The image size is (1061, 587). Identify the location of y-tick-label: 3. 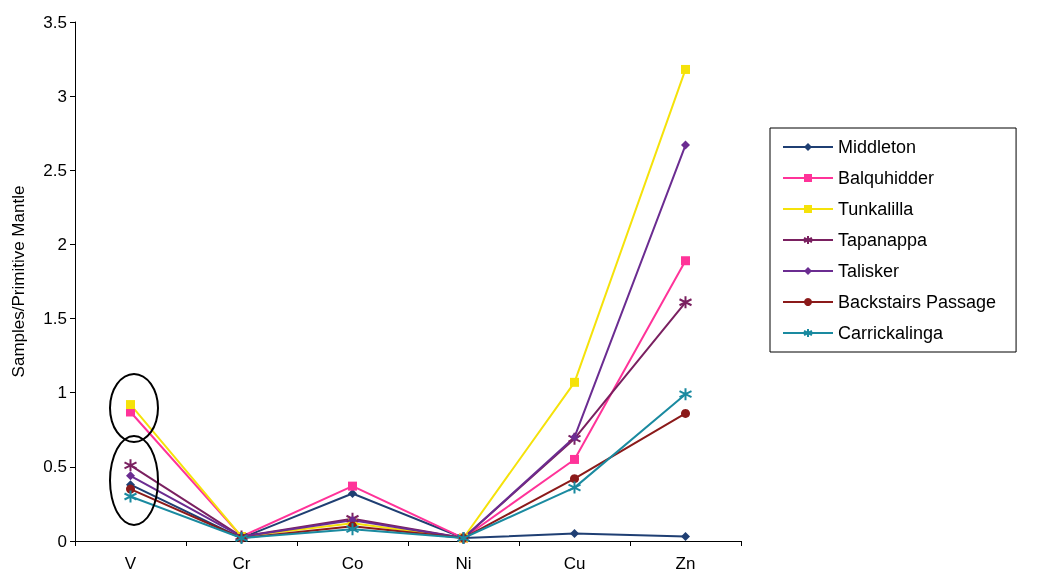
(62, 96).